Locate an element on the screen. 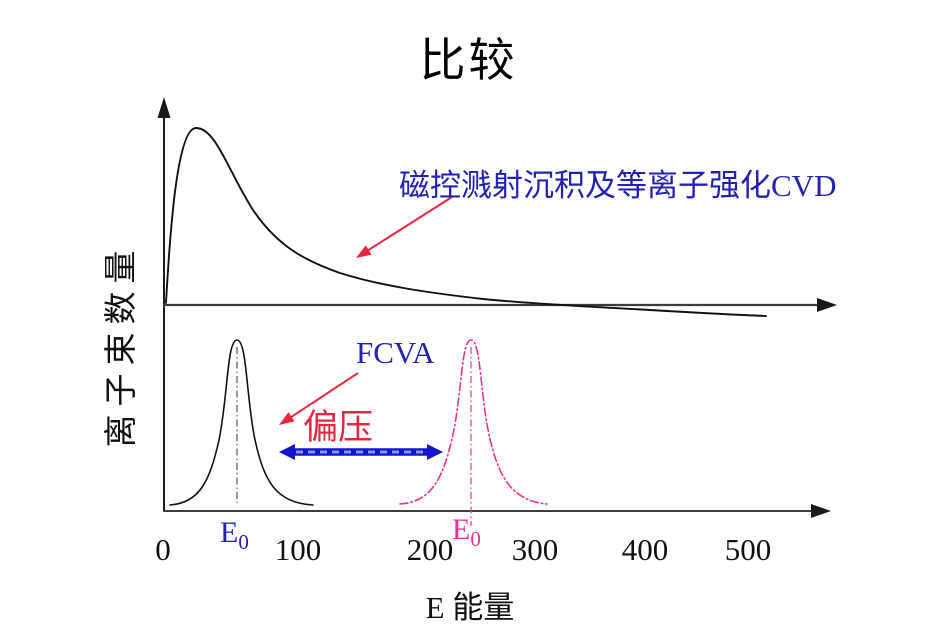 This screenshot has width=937, height=633. bias-double-arrow-right-head is located at coordinates (435, 452).